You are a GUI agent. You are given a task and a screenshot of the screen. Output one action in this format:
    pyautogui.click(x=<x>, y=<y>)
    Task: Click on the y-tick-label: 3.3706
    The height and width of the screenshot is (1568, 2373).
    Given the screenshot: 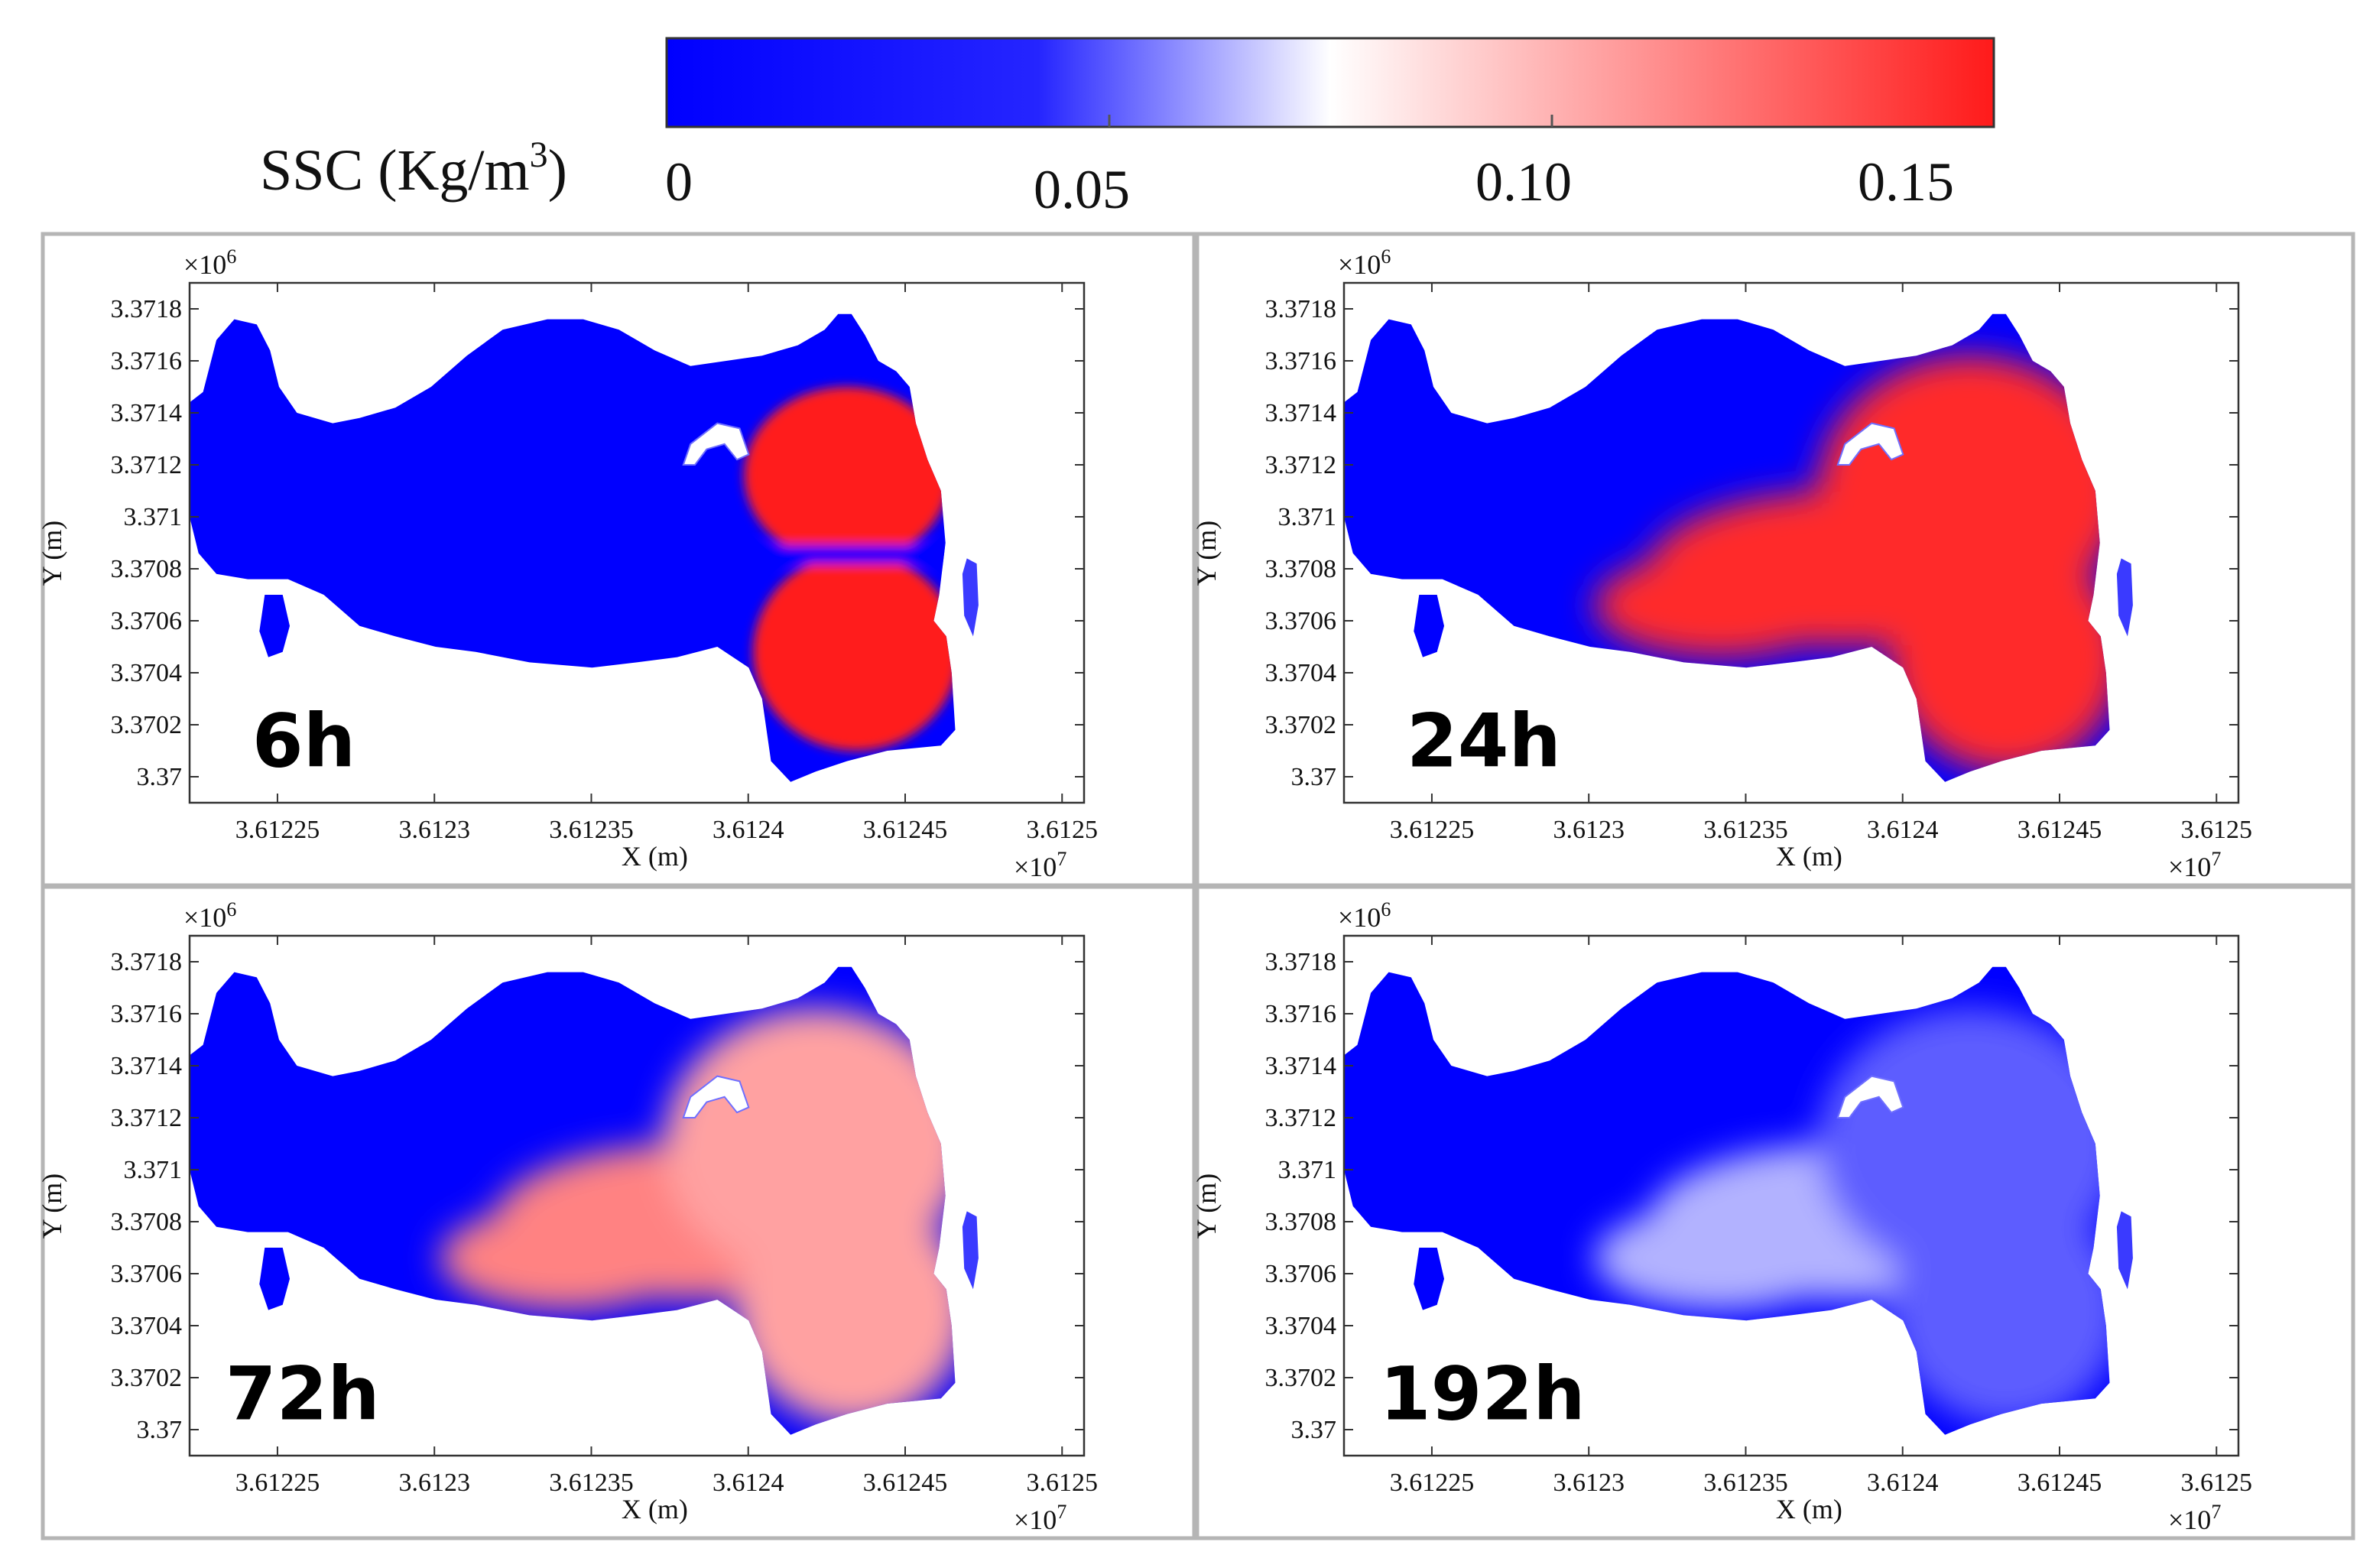 What is the action you would take?
    pyautogui.click(x=1301, y=621)
    